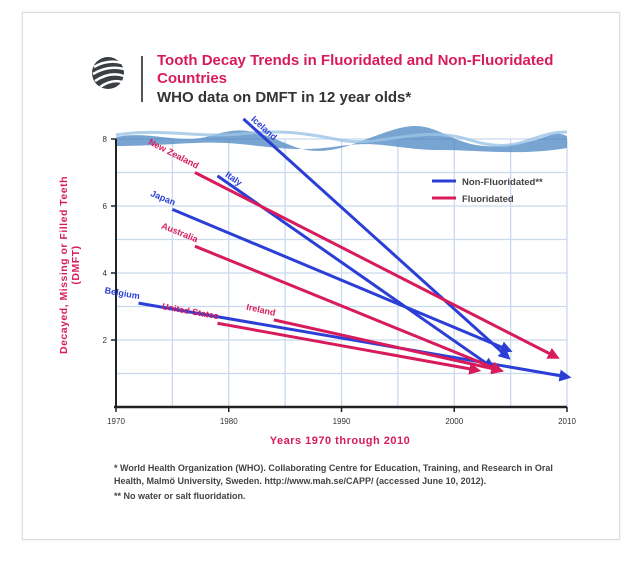  I want to click on series-label: Belgium, so click(122, 293).